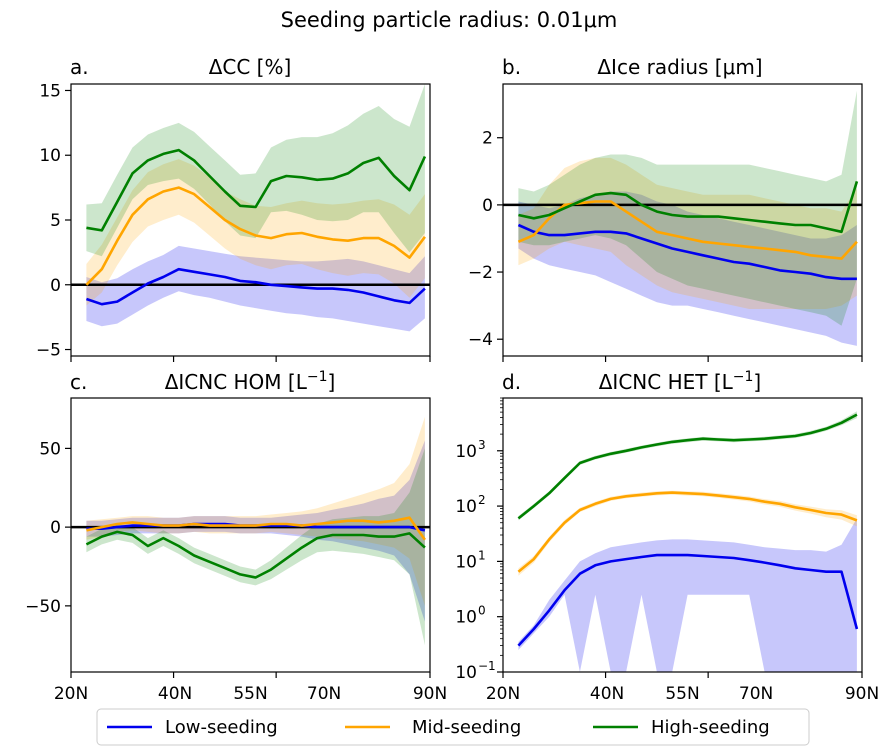  I want to click on y-tick-label: −2, so click(480, 273).